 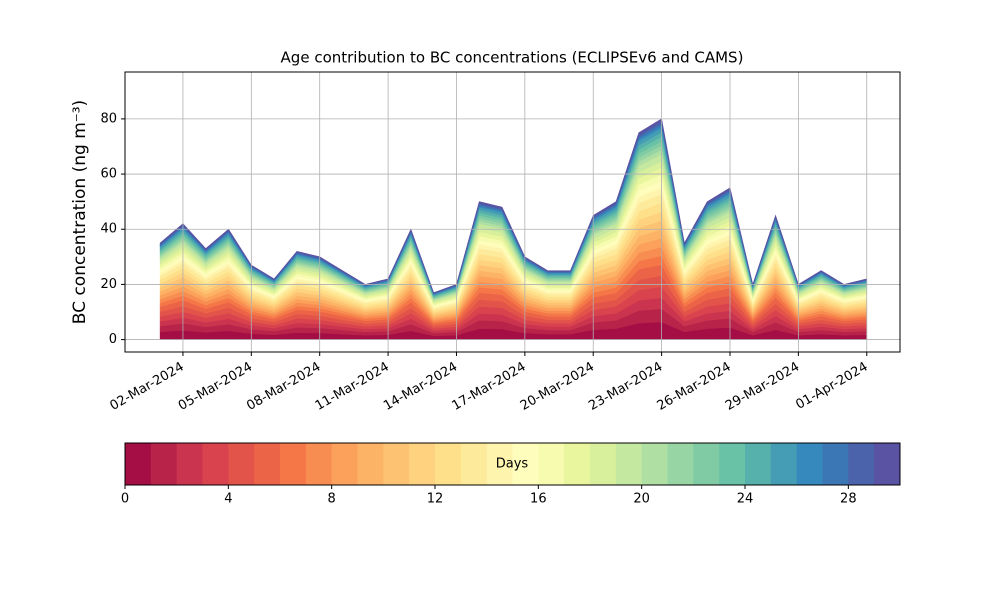 What do you see at coordinates (745, 499) in the screenshot?
I see `colorbar-tick-label: 24` at bounding box center [745, 499].